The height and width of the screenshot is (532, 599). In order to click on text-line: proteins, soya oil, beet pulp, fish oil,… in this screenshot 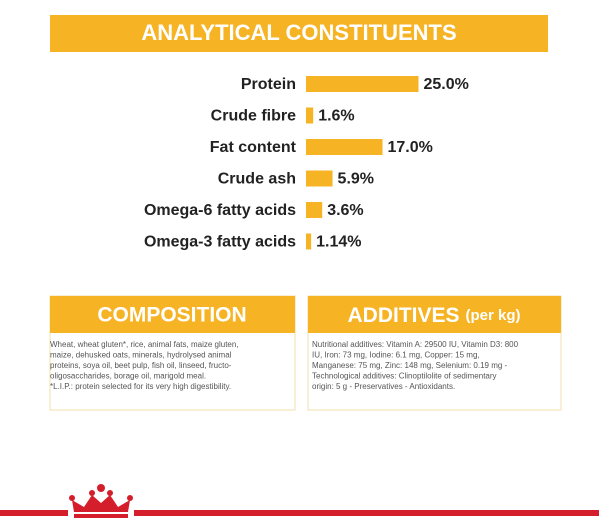, I will do `click(141, 365)`.